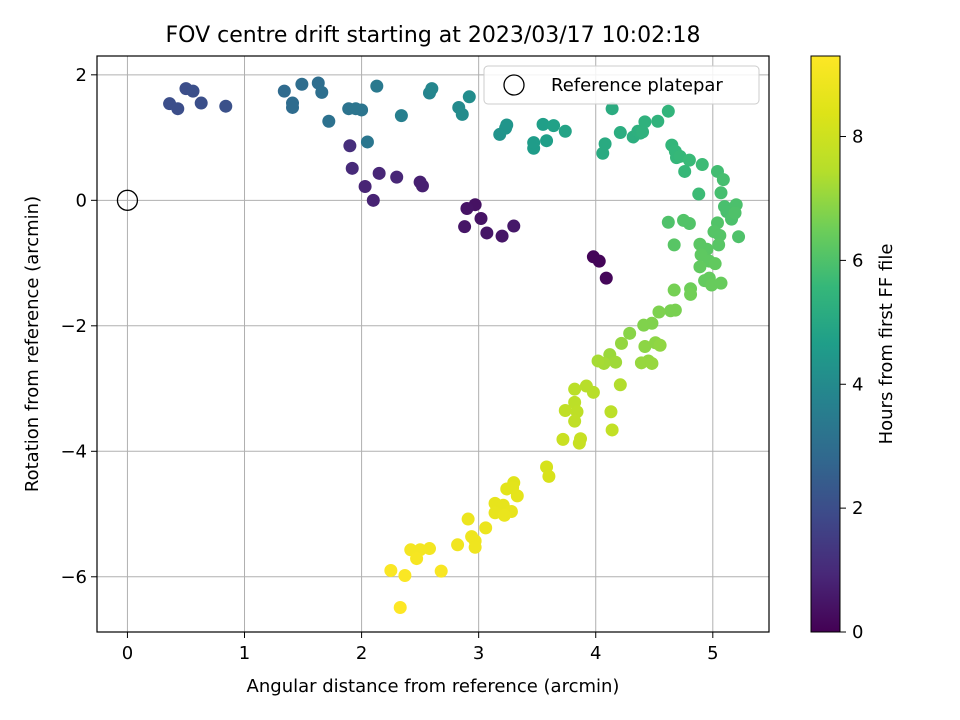 This screenshot has width=960, height=720. I want to click on legend: Reference platepar, so click(621, 85).